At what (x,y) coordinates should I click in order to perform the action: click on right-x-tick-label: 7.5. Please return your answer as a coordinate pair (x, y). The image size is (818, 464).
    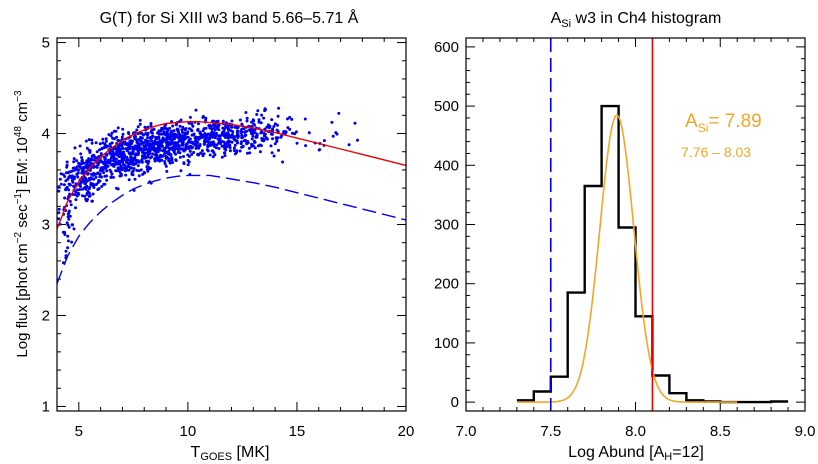
    Looking at the image, I should click on (550, 431).